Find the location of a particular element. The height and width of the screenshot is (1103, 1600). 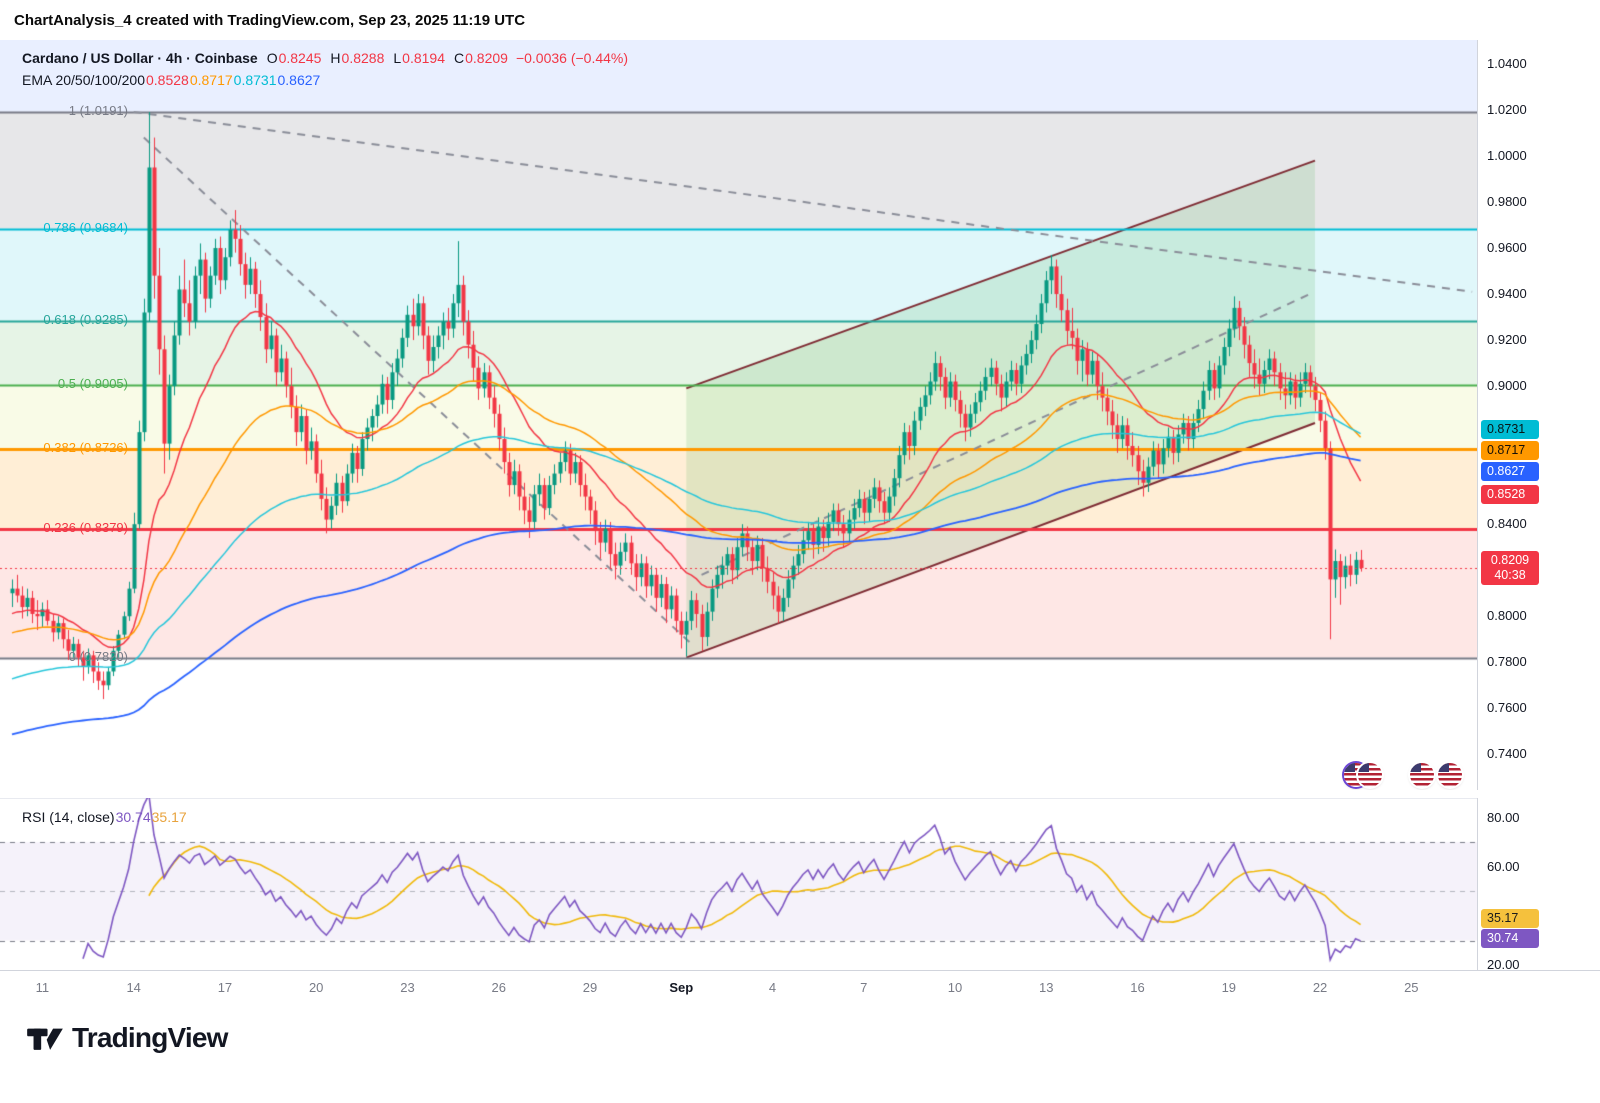

time-axis-tick: 11 is located at coordinates (42, 987).